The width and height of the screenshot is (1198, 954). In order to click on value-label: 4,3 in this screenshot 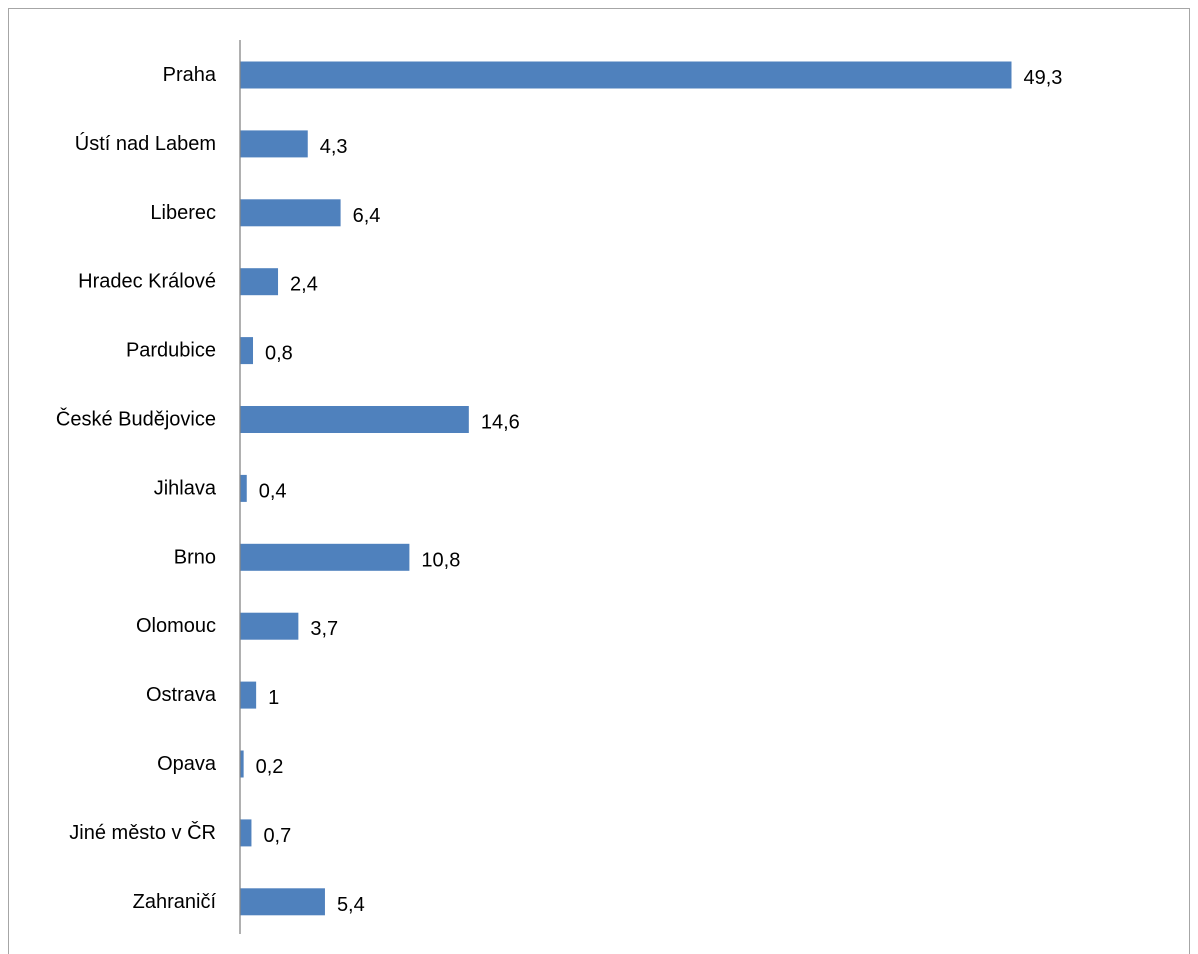, I will do `click(334, 147)`.